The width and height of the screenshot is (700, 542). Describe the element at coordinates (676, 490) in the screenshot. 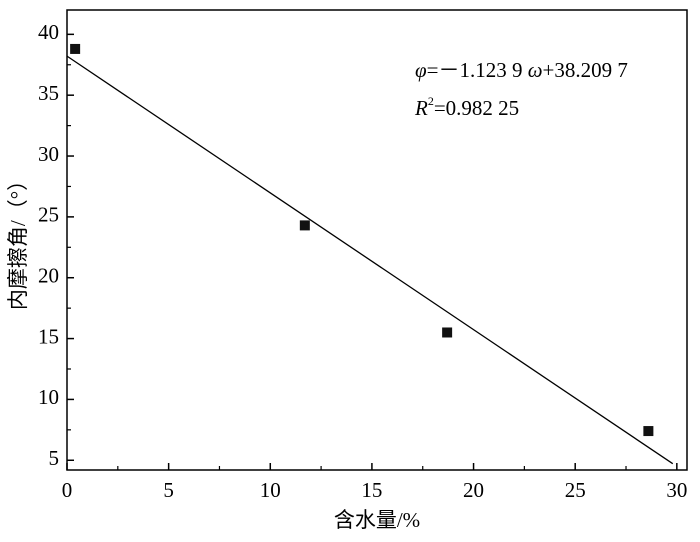

I see `x-tick-label: 30` at that location.